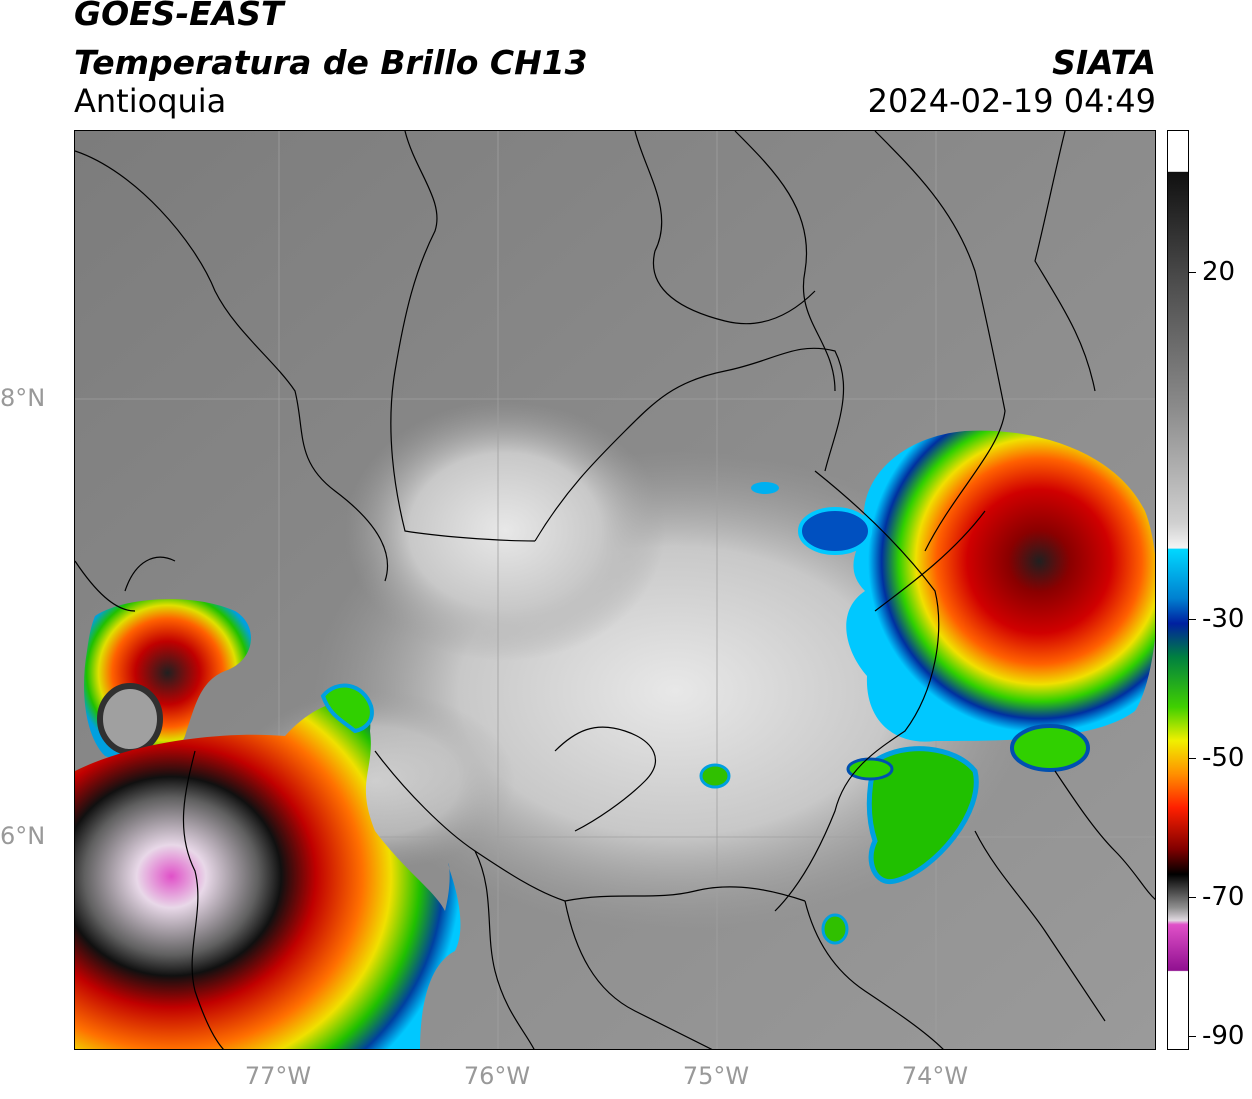 This screenshot has width=1252, height=1099. Describe the element at coordinates (278, 1076) in the screenshot. I see `lon-label-77w: 77°W` at that location.